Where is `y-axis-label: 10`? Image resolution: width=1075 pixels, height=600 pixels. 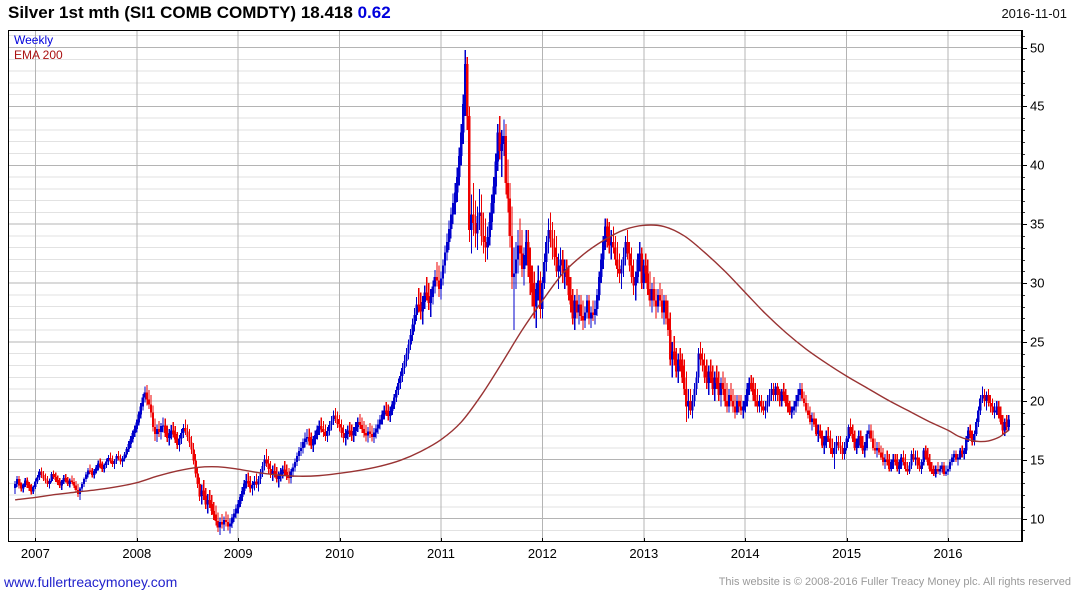 y-axis-label: 10 is located at coordinates (1037, 519).